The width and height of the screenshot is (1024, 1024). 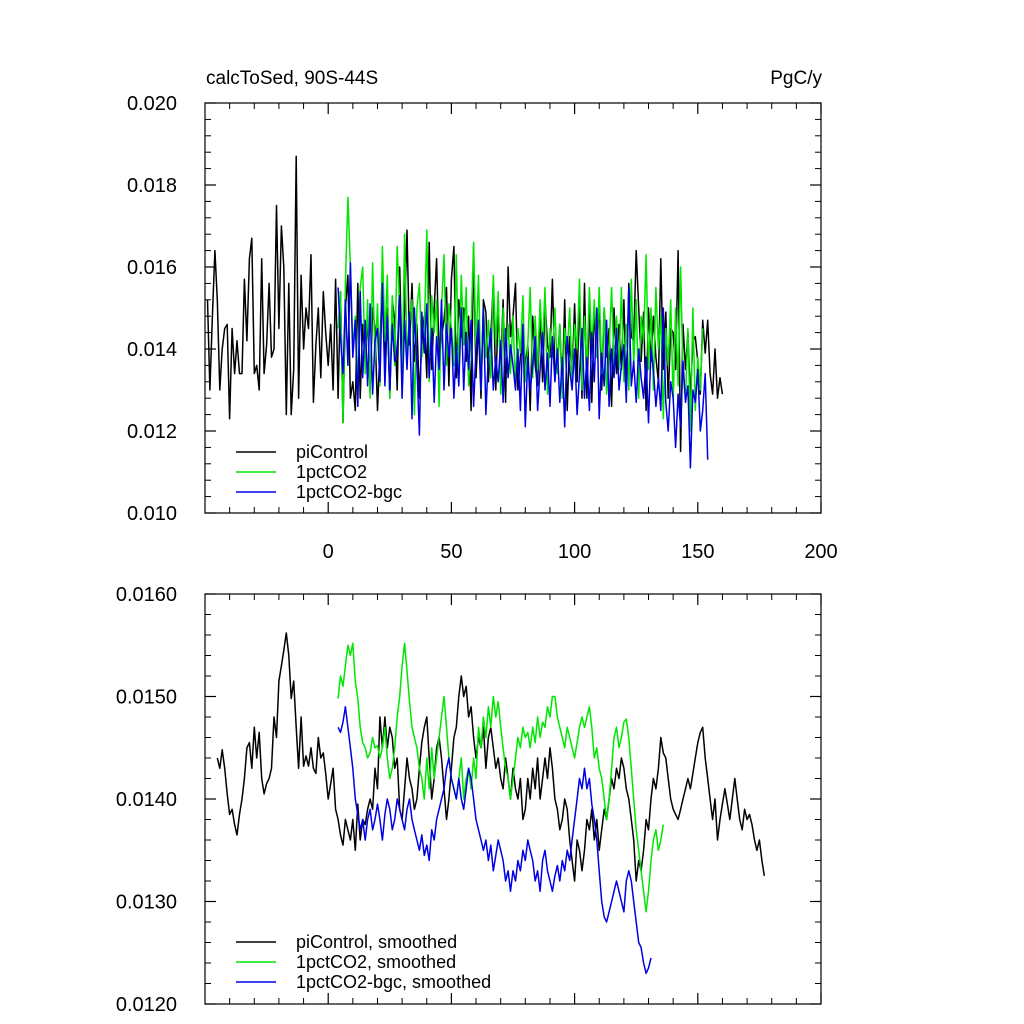 What do you see at coordinates (328, 552) in the screenshot?
I see `x-tick-label: 0` at bounding box center [328, 552].